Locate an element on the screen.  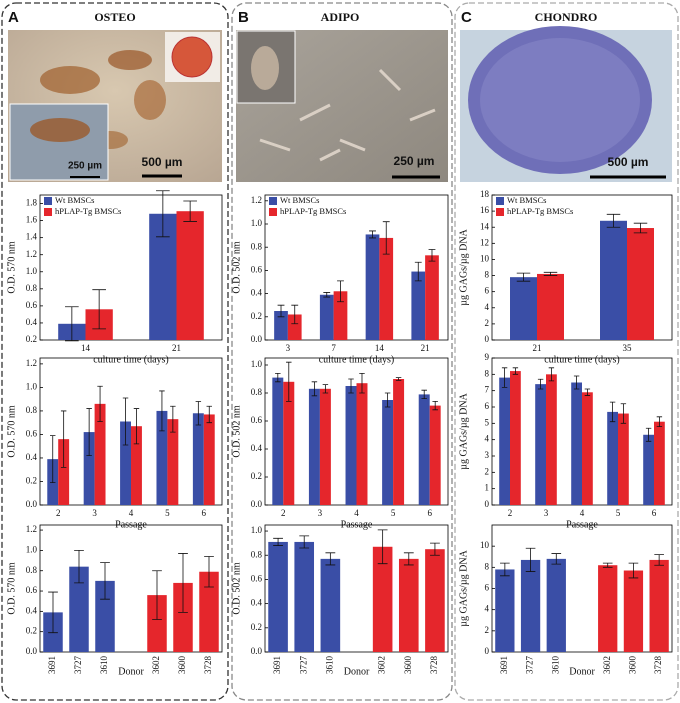
y-tick-label: 1.6 is located at coordinates (32, 220).